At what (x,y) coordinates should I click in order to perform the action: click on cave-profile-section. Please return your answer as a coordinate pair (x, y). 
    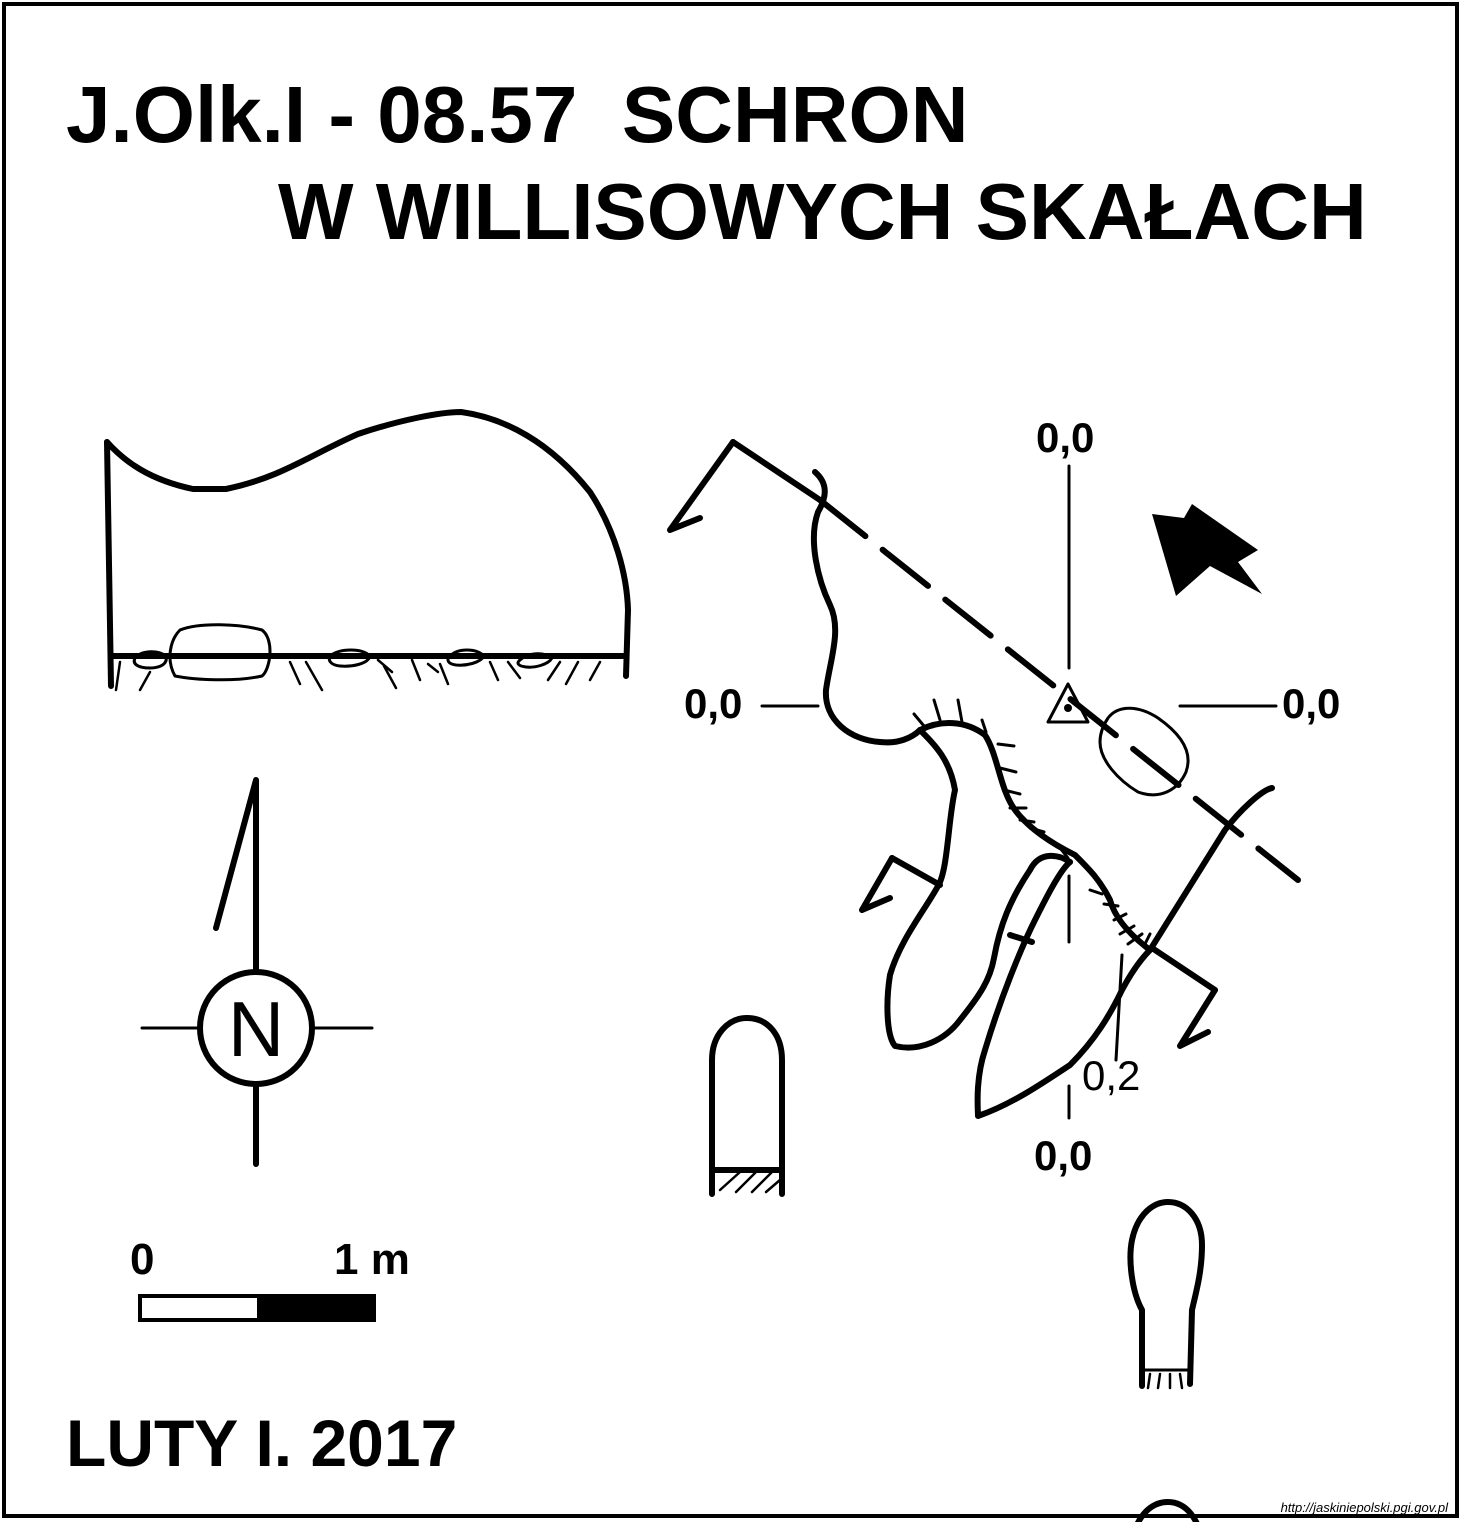
    Looking at the image, I should click on (367, 550).